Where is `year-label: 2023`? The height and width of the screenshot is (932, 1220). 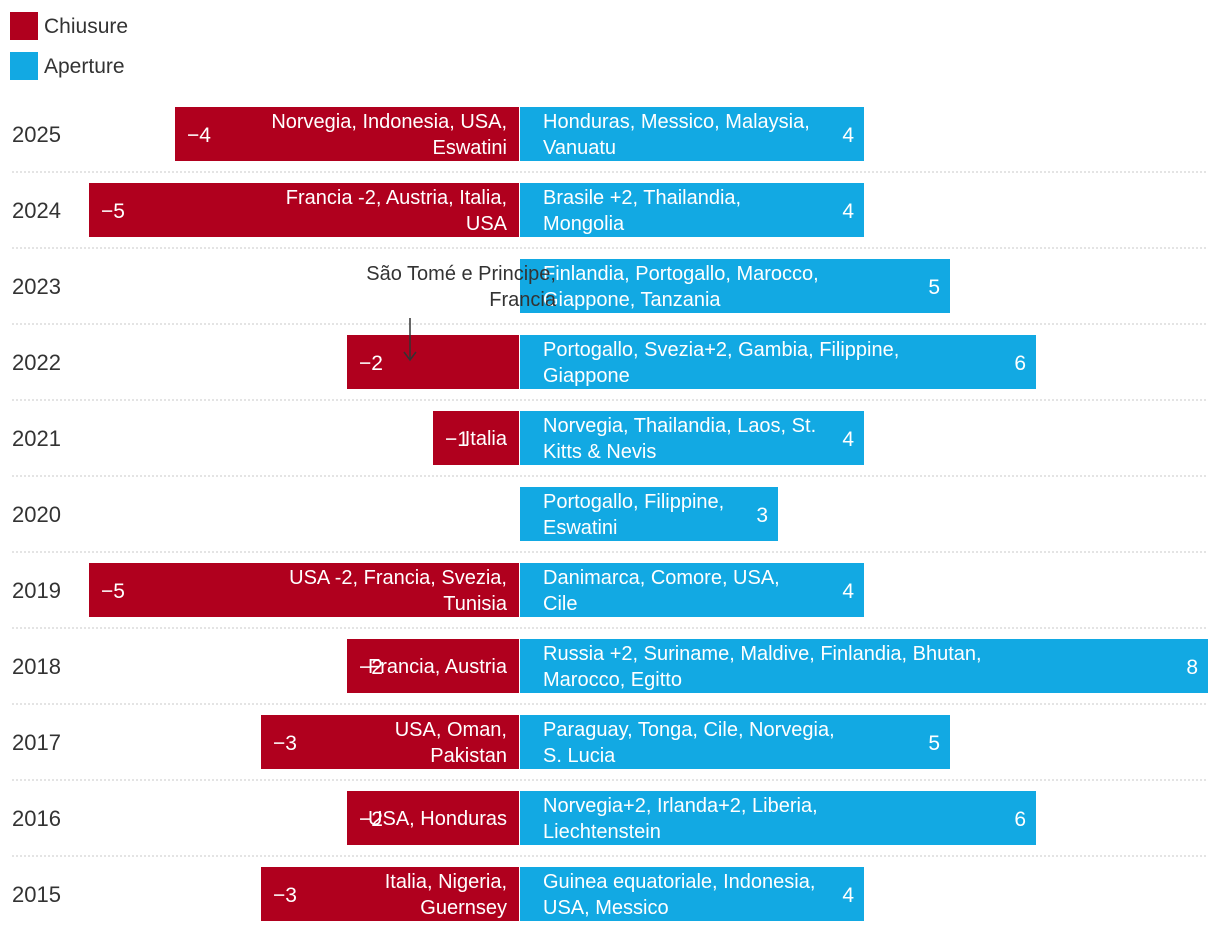
year-label: 2023 is located at coordinates (36, 286).